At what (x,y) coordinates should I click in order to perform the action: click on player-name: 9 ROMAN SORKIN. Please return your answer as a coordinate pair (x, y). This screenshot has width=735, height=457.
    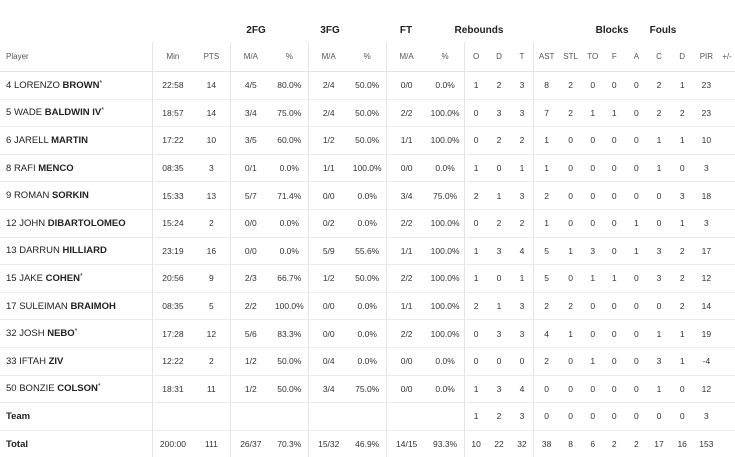
    Looking at the image, I should click on (76, 196).